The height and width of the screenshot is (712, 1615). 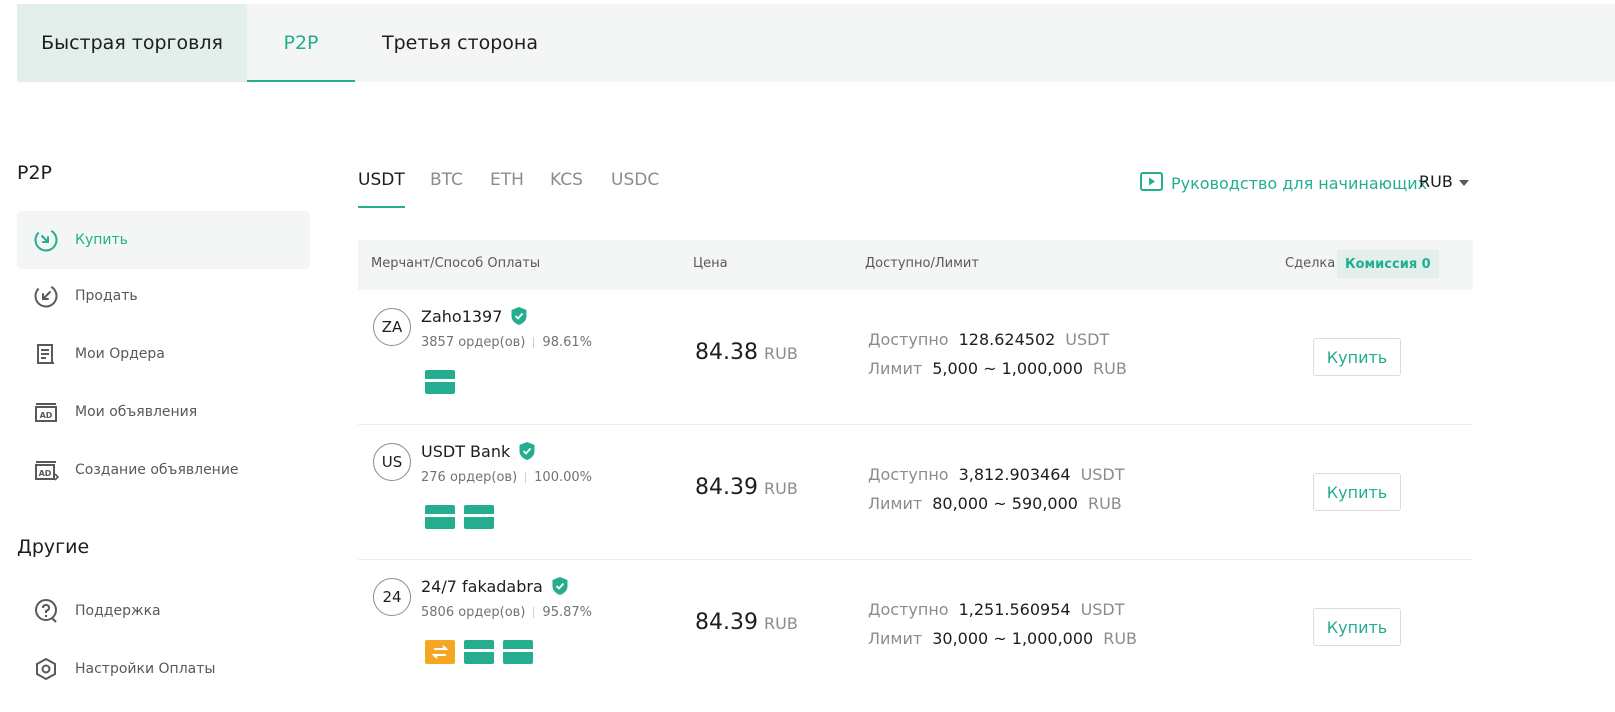 What do you see at coordinates (1013, 638) in the screenshot?
I see `limit-value: 30,000 ~ 1,000,000` at bounding box center [1013, 638].